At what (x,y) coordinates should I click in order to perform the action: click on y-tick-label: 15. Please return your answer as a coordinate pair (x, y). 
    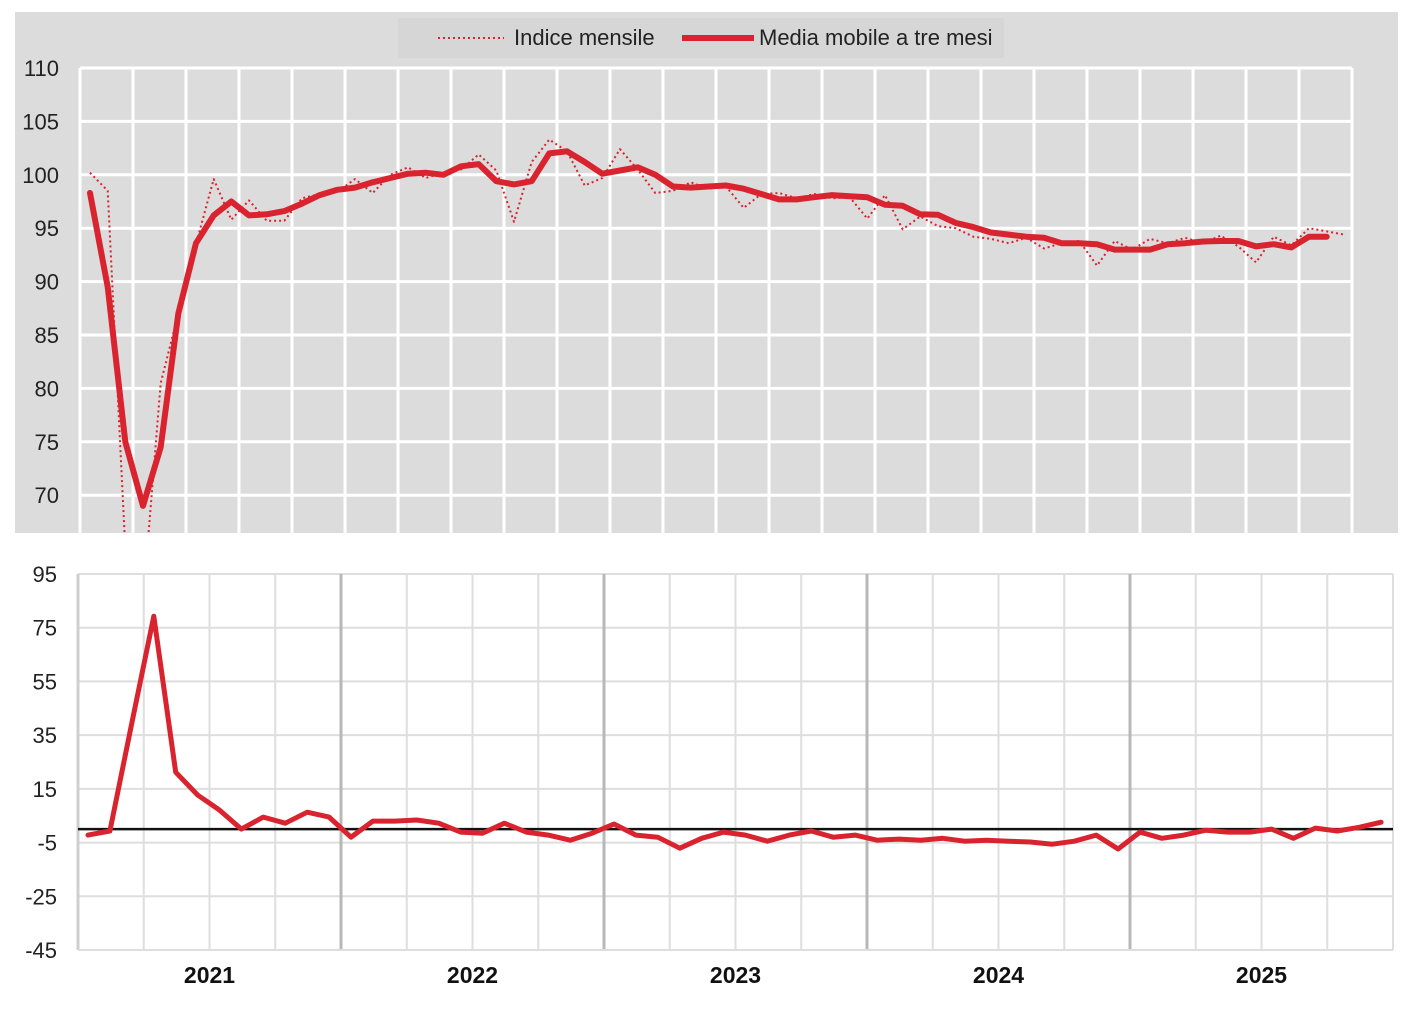
    Looking at the image, I should click on (45, 789).